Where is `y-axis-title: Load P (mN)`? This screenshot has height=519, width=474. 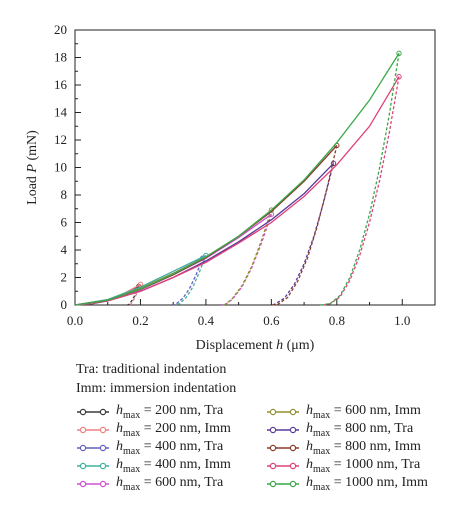
y-axis-title: Load P (mN) is located at coordinates (32, 167).